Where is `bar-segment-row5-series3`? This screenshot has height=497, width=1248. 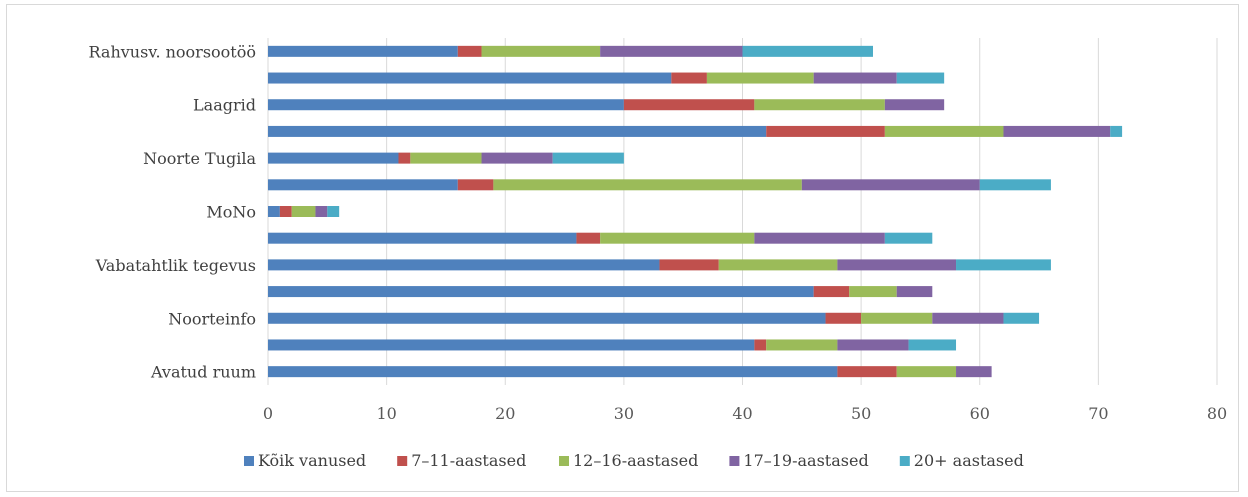
bar-segment-row5-series3 is located at coordinates (890, 185).